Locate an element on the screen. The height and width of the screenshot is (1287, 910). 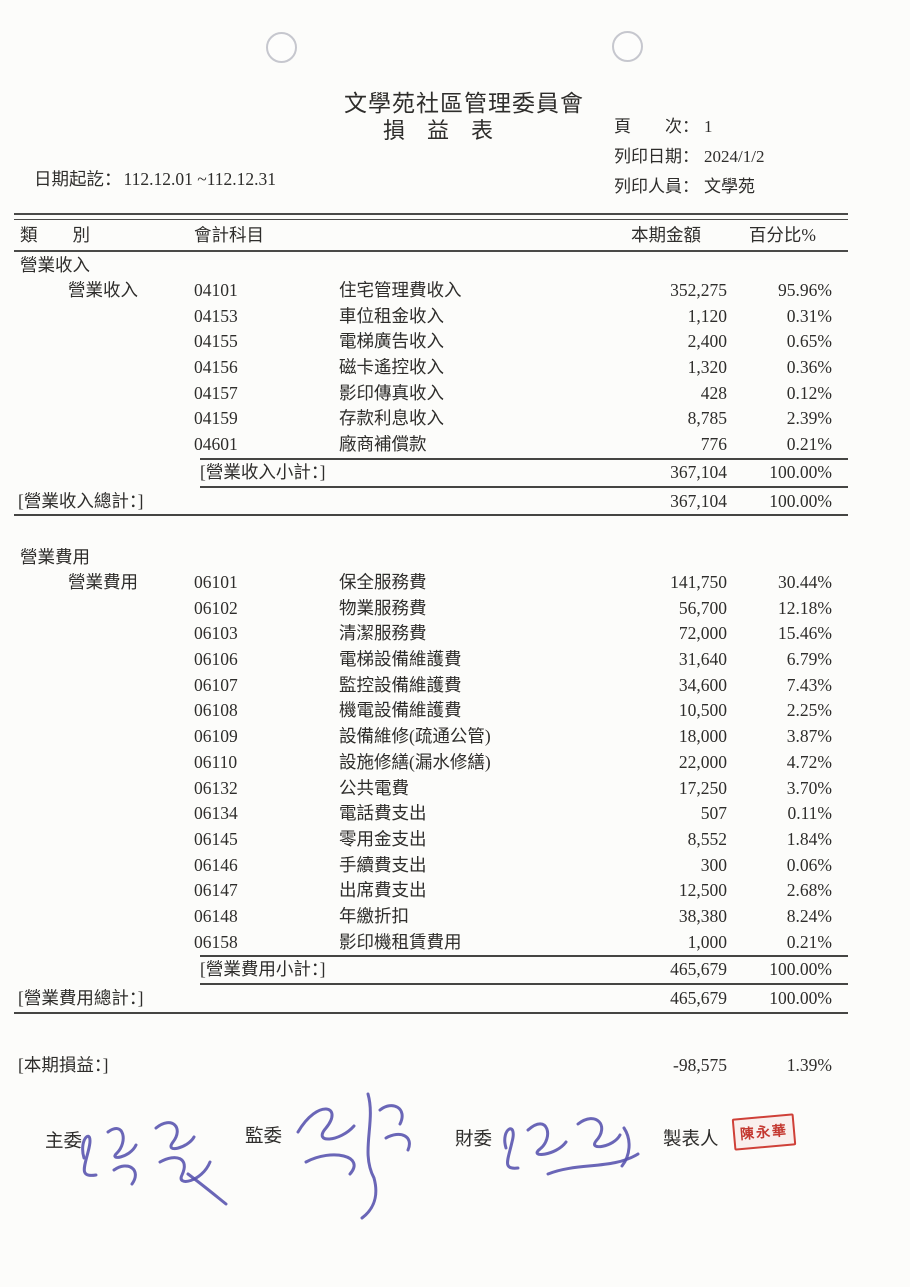
income-section-title: 營業收入 is located at coordinates (55, 265).